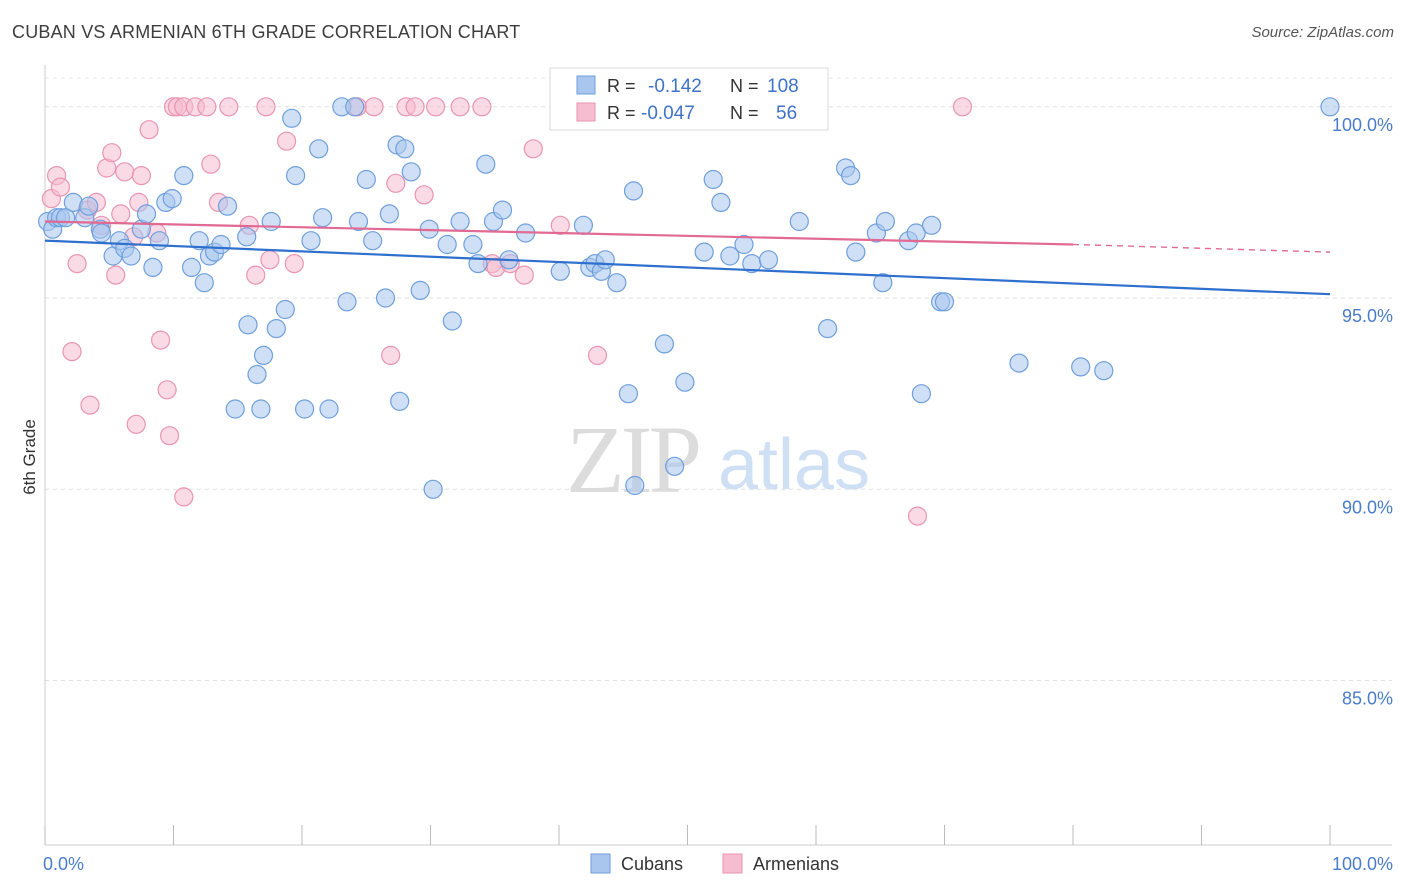 The height and width of the screenshot is (892, 1406). Describe the element at coordinates (1322, 32) in the screenshot. I see `chart-source: Source: ZipAtlas.com` at that location.